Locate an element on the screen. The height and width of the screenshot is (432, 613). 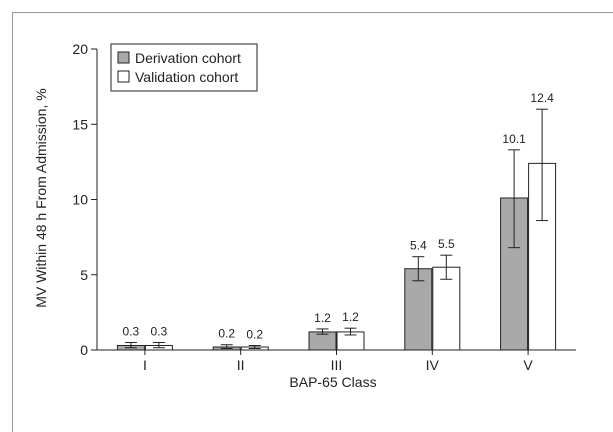
x-axis-label: BAP-65 Class is located at coordinates (332, 382).